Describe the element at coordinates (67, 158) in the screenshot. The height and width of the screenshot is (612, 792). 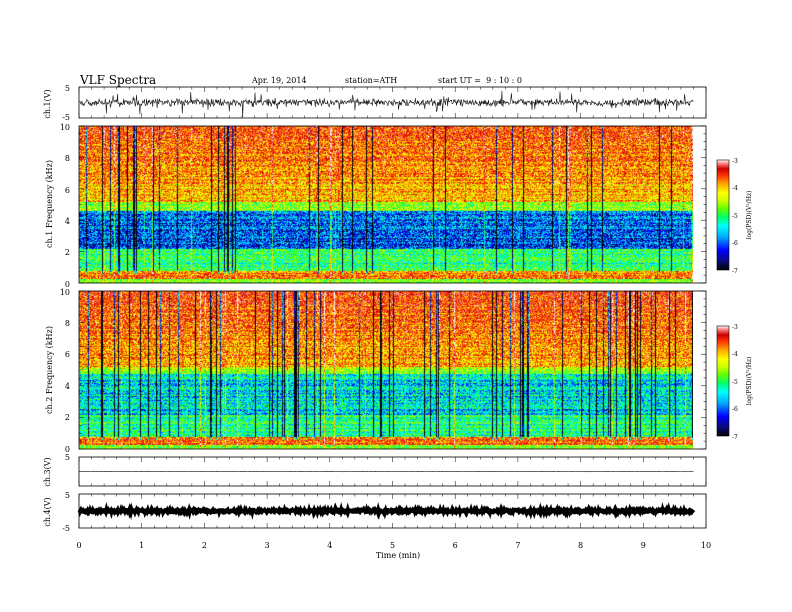
I see `ch1-freq-tick-8: 8` at that location.